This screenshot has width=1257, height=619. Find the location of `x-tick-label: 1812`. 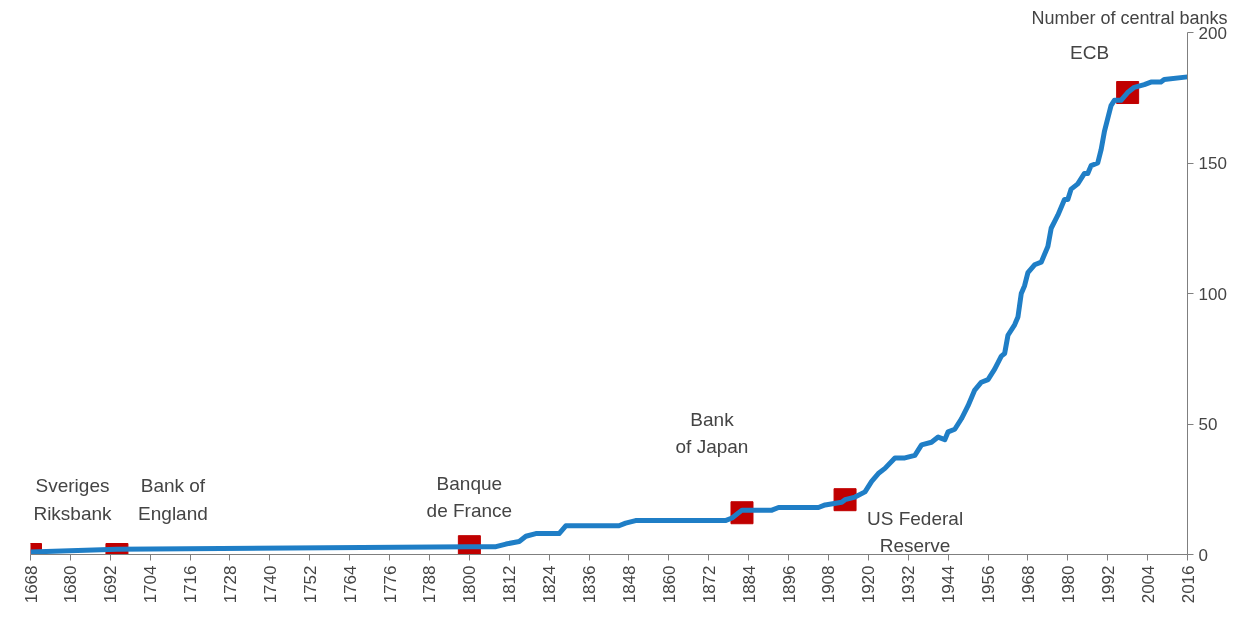

x-tick-label: 1812 is located at coordinates (510, 584).